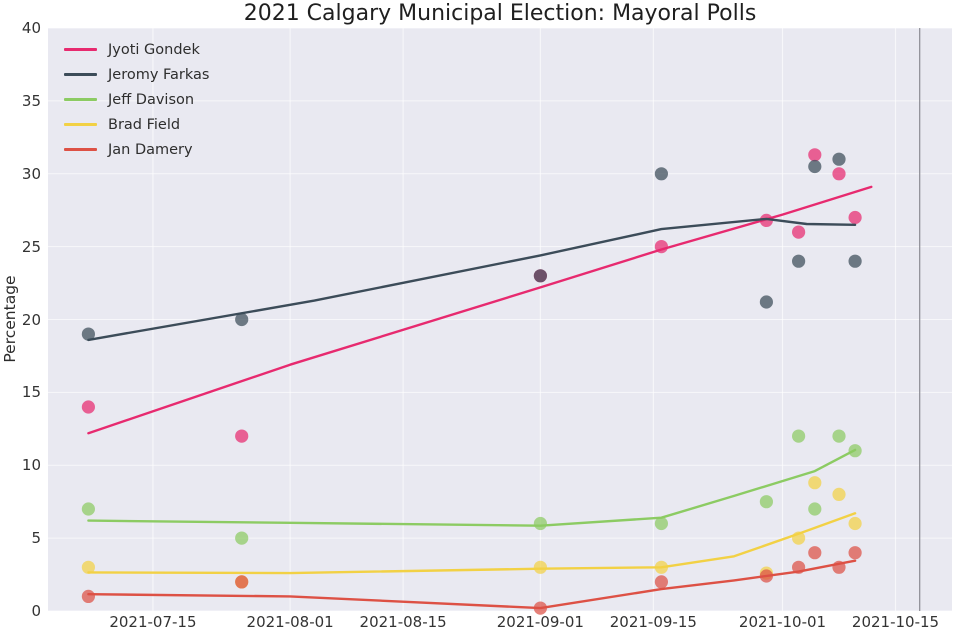  What do you see at coordinates (154, 49) in the screenshot?
I see `legend-label: Jyoti Gondek` at bounding box center [154, 49].